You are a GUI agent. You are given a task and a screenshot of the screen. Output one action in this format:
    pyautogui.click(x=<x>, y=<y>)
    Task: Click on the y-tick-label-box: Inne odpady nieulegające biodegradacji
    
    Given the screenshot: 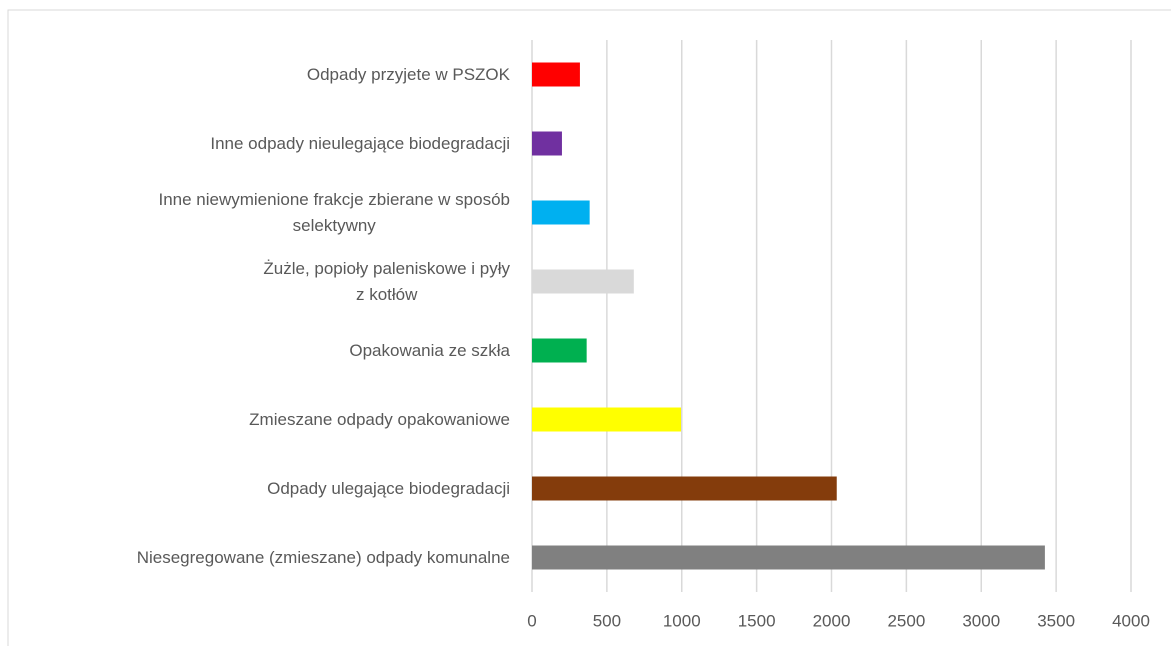 What is the action you would take?
    pyautogui.click(x=360, y=144)
    